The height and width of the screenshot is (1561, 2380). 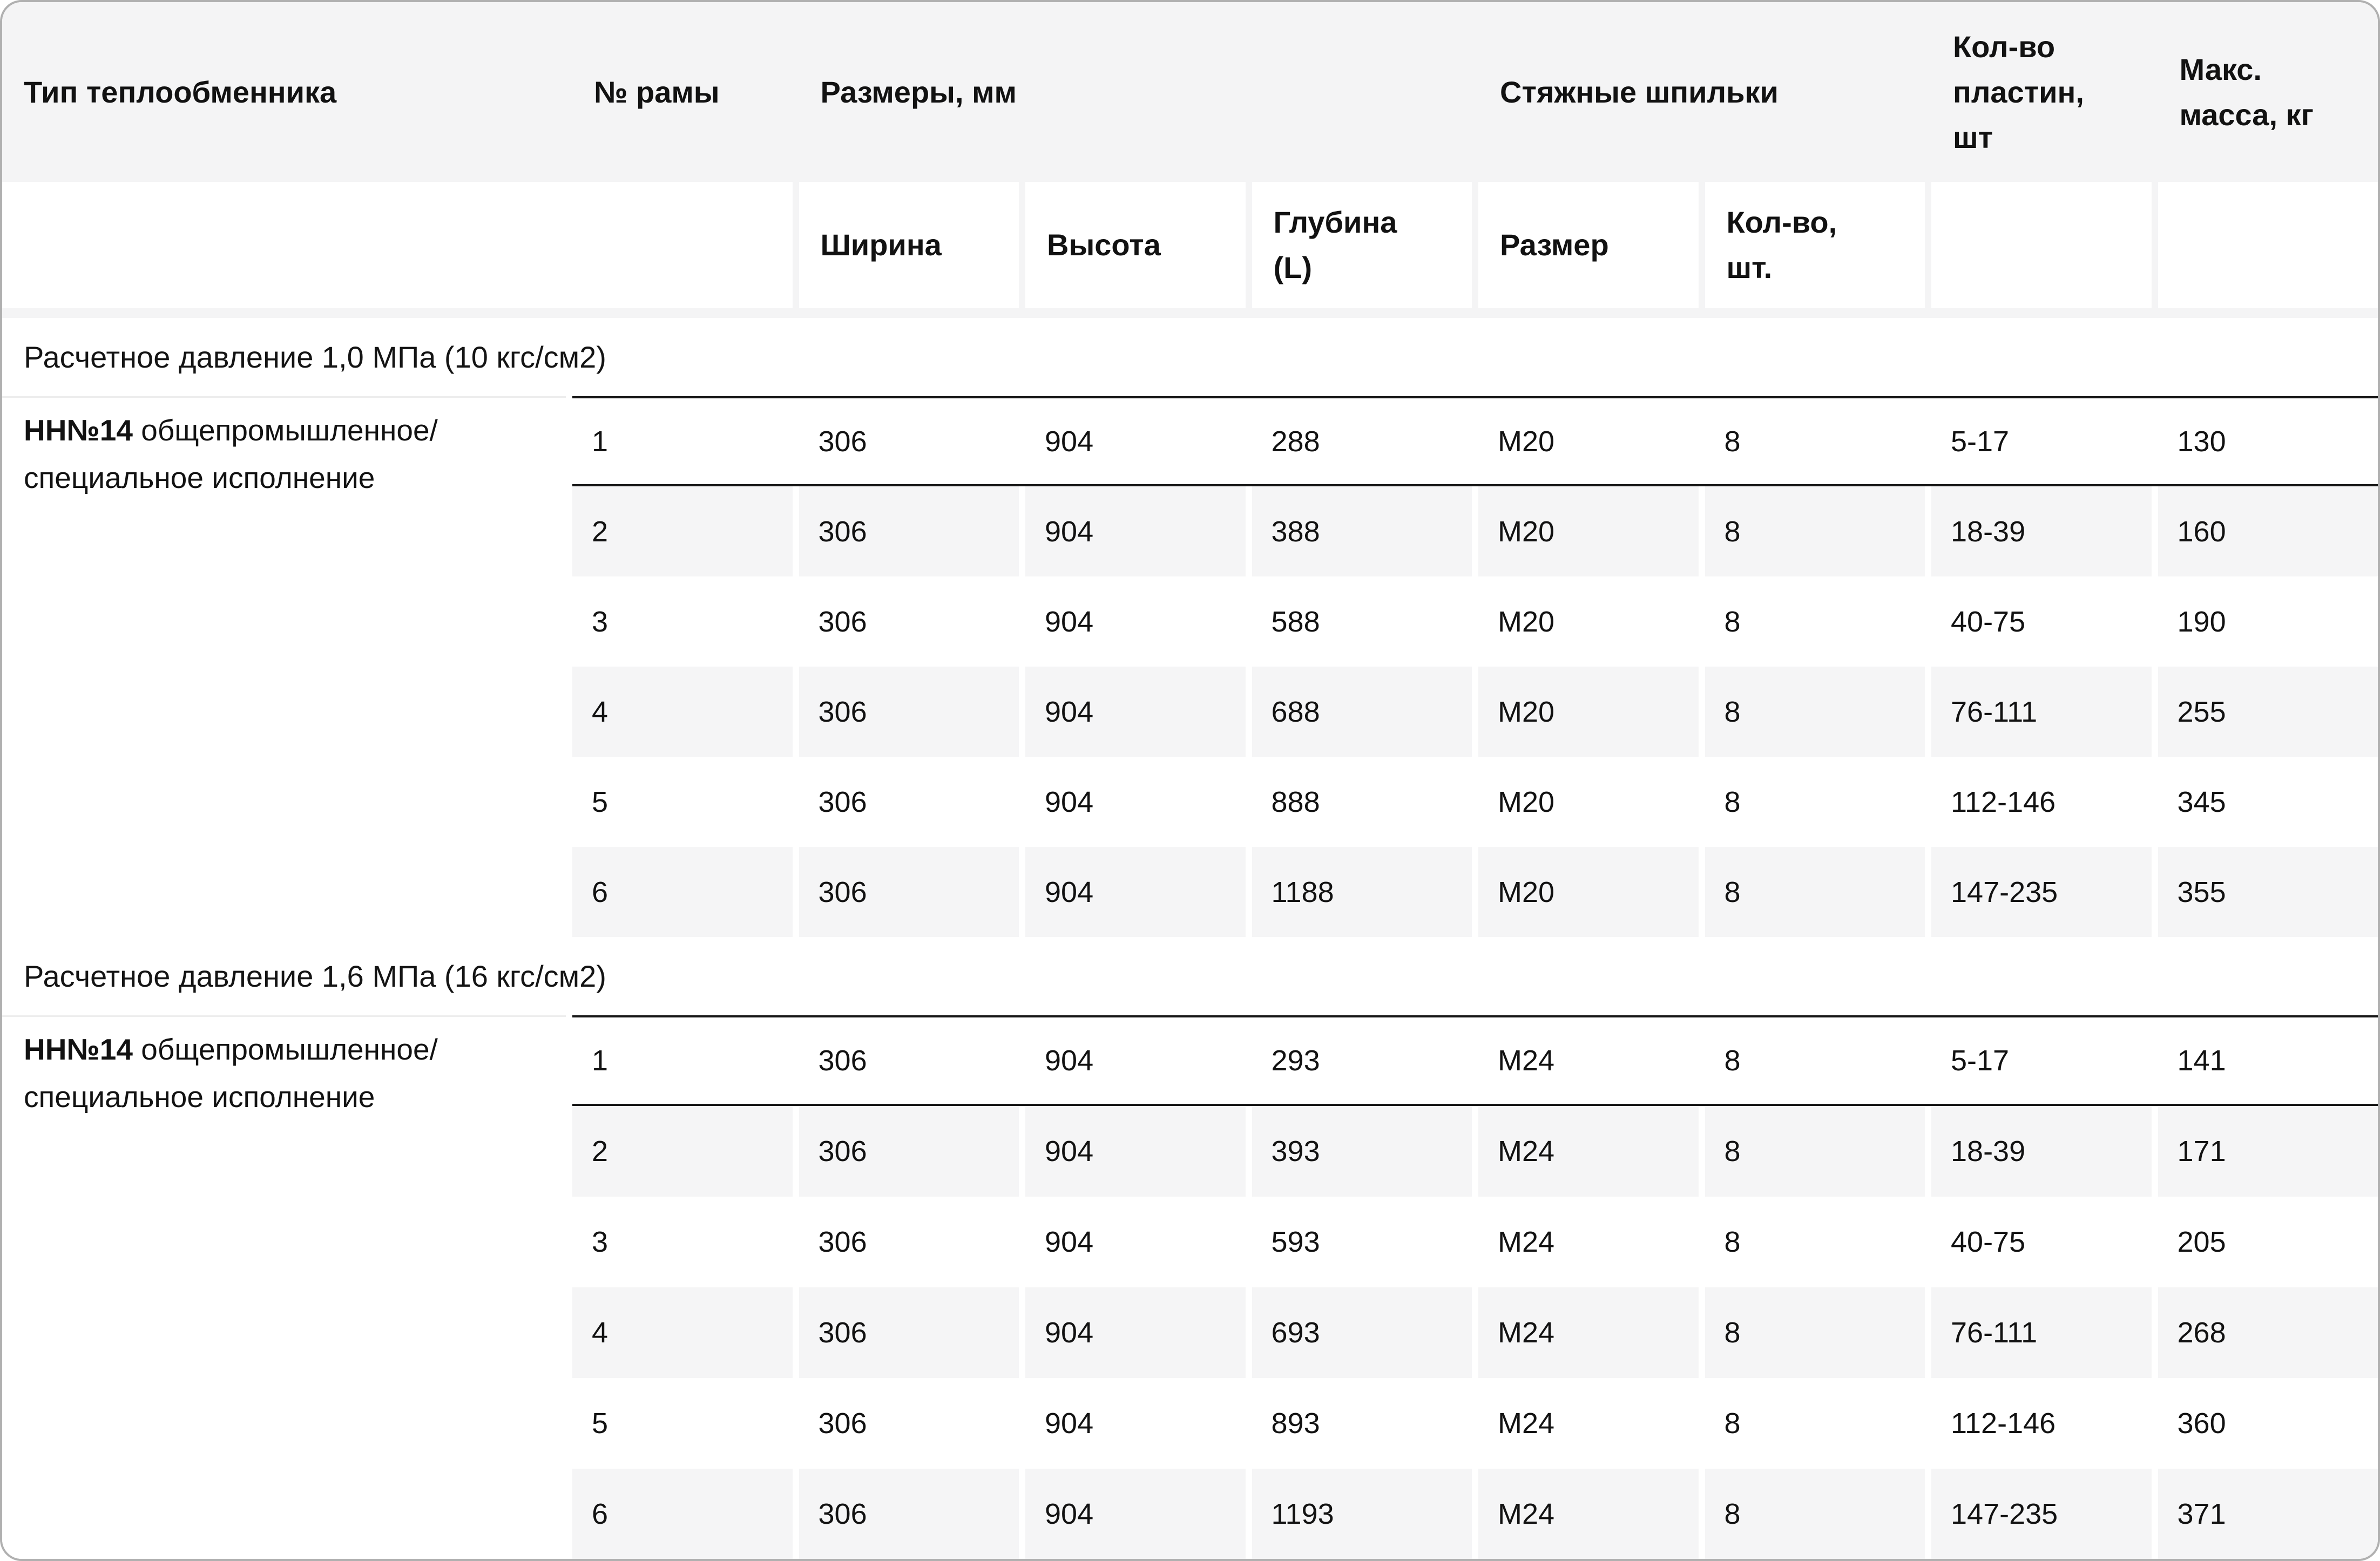 What do you see at coordinates (919, 91) in the screenshot?
I see `header-col-dimensions: Размеры, мм` at bounding box center [919, 91].